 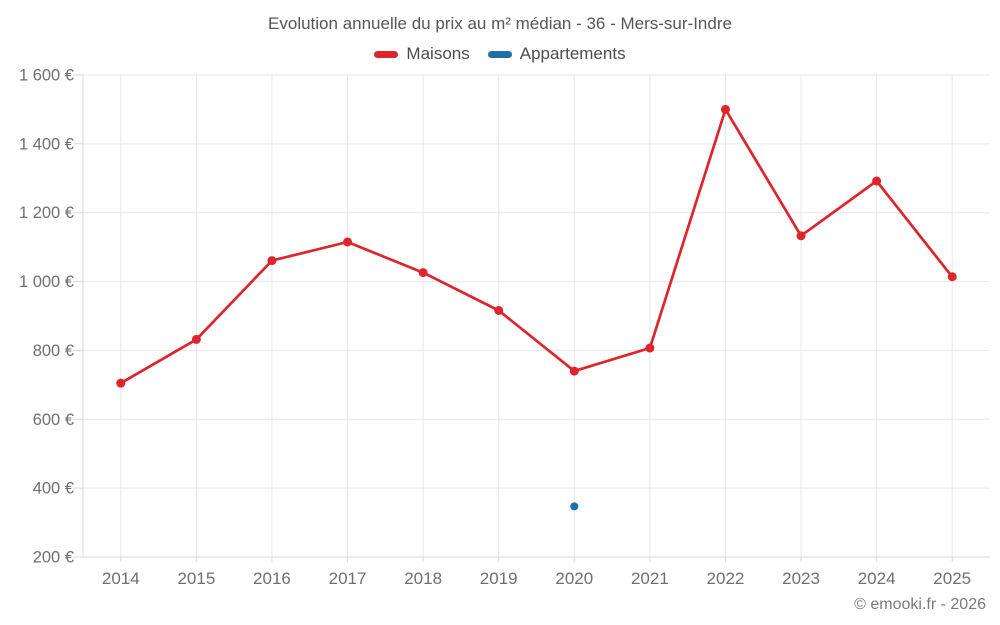 What do you see at coordinates (574, 578) in the screenshot?
I see `x-axis-tick-label: 2020` at bounding box center [574, 578].